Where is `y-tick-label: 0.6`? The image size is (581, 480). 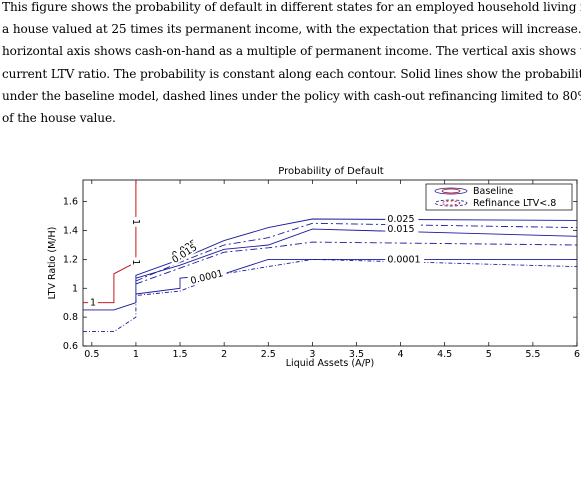
y-tick-label: 0.6 is located at coordinates (70, 346).